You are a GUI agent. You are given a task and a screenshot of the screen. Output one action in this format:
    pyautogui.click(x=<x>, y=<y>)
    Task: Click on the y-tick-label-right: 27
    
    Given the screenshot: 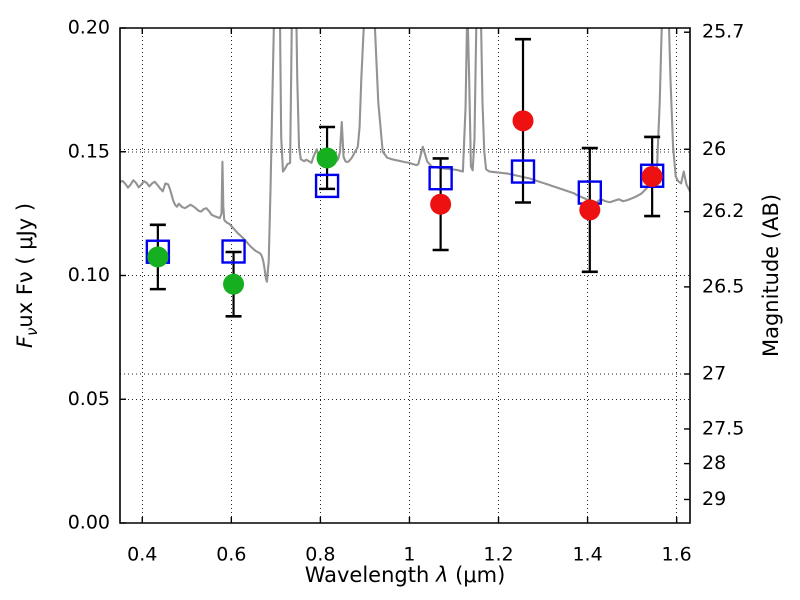 What is the action you would take?
    pyautogui.click(x=714, y=374)
    